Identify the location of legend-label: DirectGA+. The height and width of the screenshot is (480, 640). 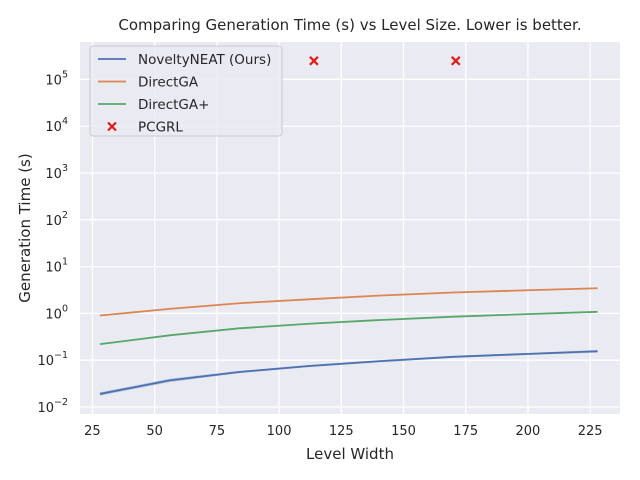
(173, 105).